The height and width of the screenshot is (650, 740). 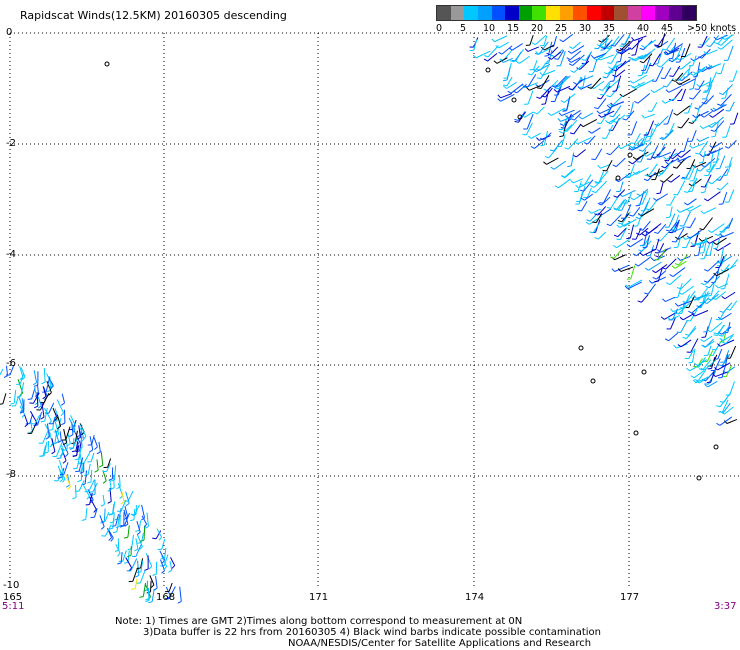 I want to click on legend-swatch, so click(x=634, y=13).